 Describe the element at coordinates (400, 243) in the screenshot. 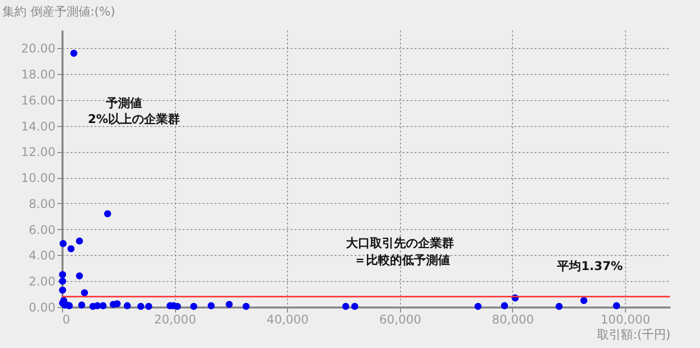

I see `annotation: 大口取引先の企業群` at that location.